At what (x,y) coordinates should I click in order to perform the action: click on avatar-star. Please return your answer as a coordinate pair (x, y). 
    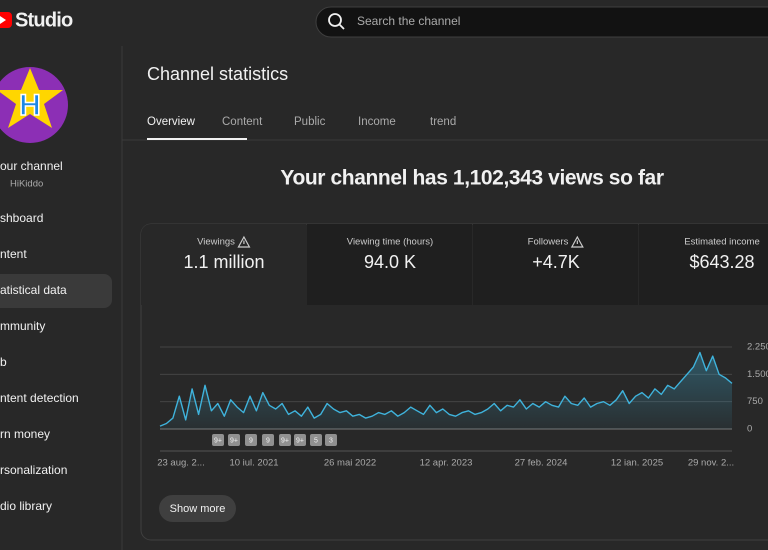
    Looking at the image, I should click on (31, 98).